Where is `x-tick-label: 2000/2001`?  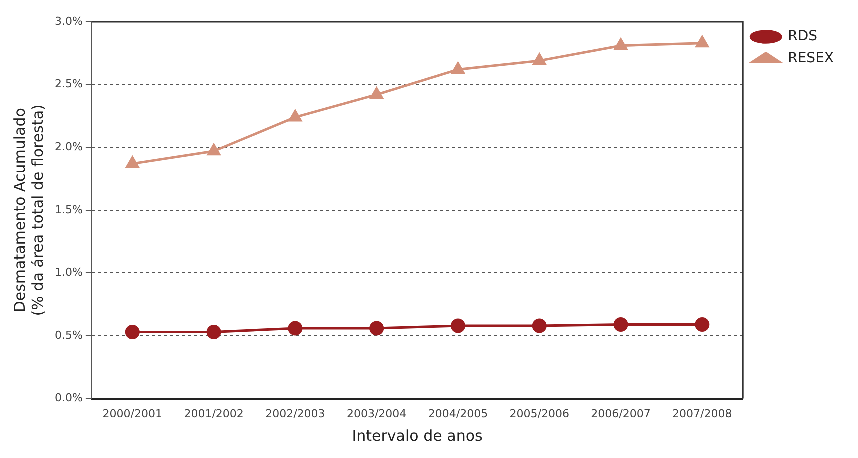 x-tick-label: 2000/2001 is located at coordinates (132, 413).